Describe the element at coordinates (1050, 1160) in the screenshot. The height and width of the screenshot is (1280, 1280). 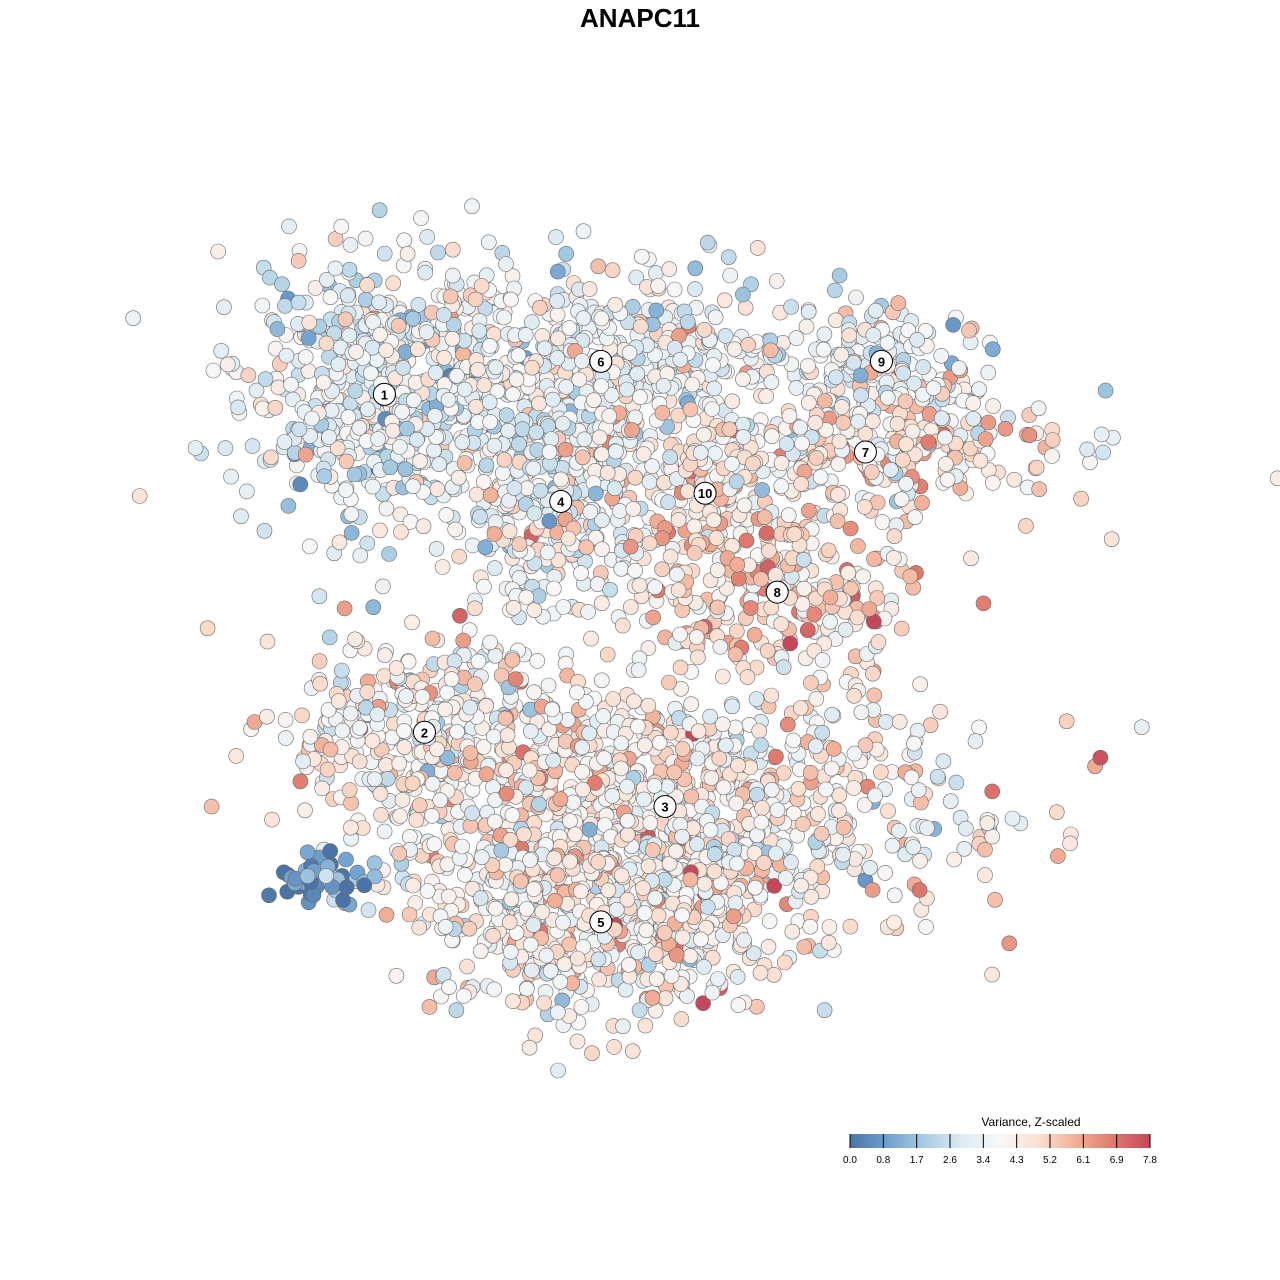
I see `legend-tick-label: 5.2` at that location.